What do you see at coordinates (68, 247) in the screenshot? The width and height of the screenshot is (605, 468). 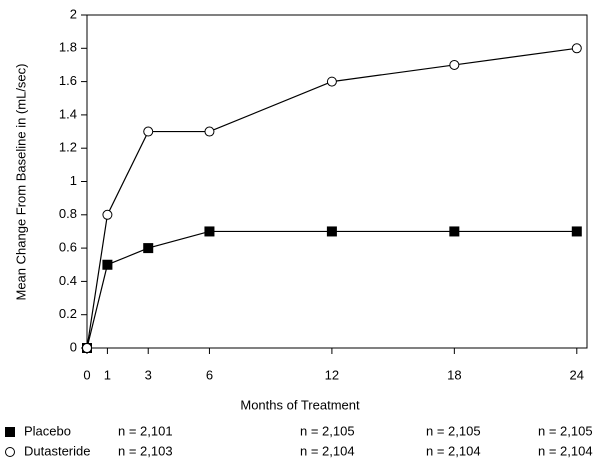 I see `y-tick-label: 0.6` at bounding box center [68, 247].